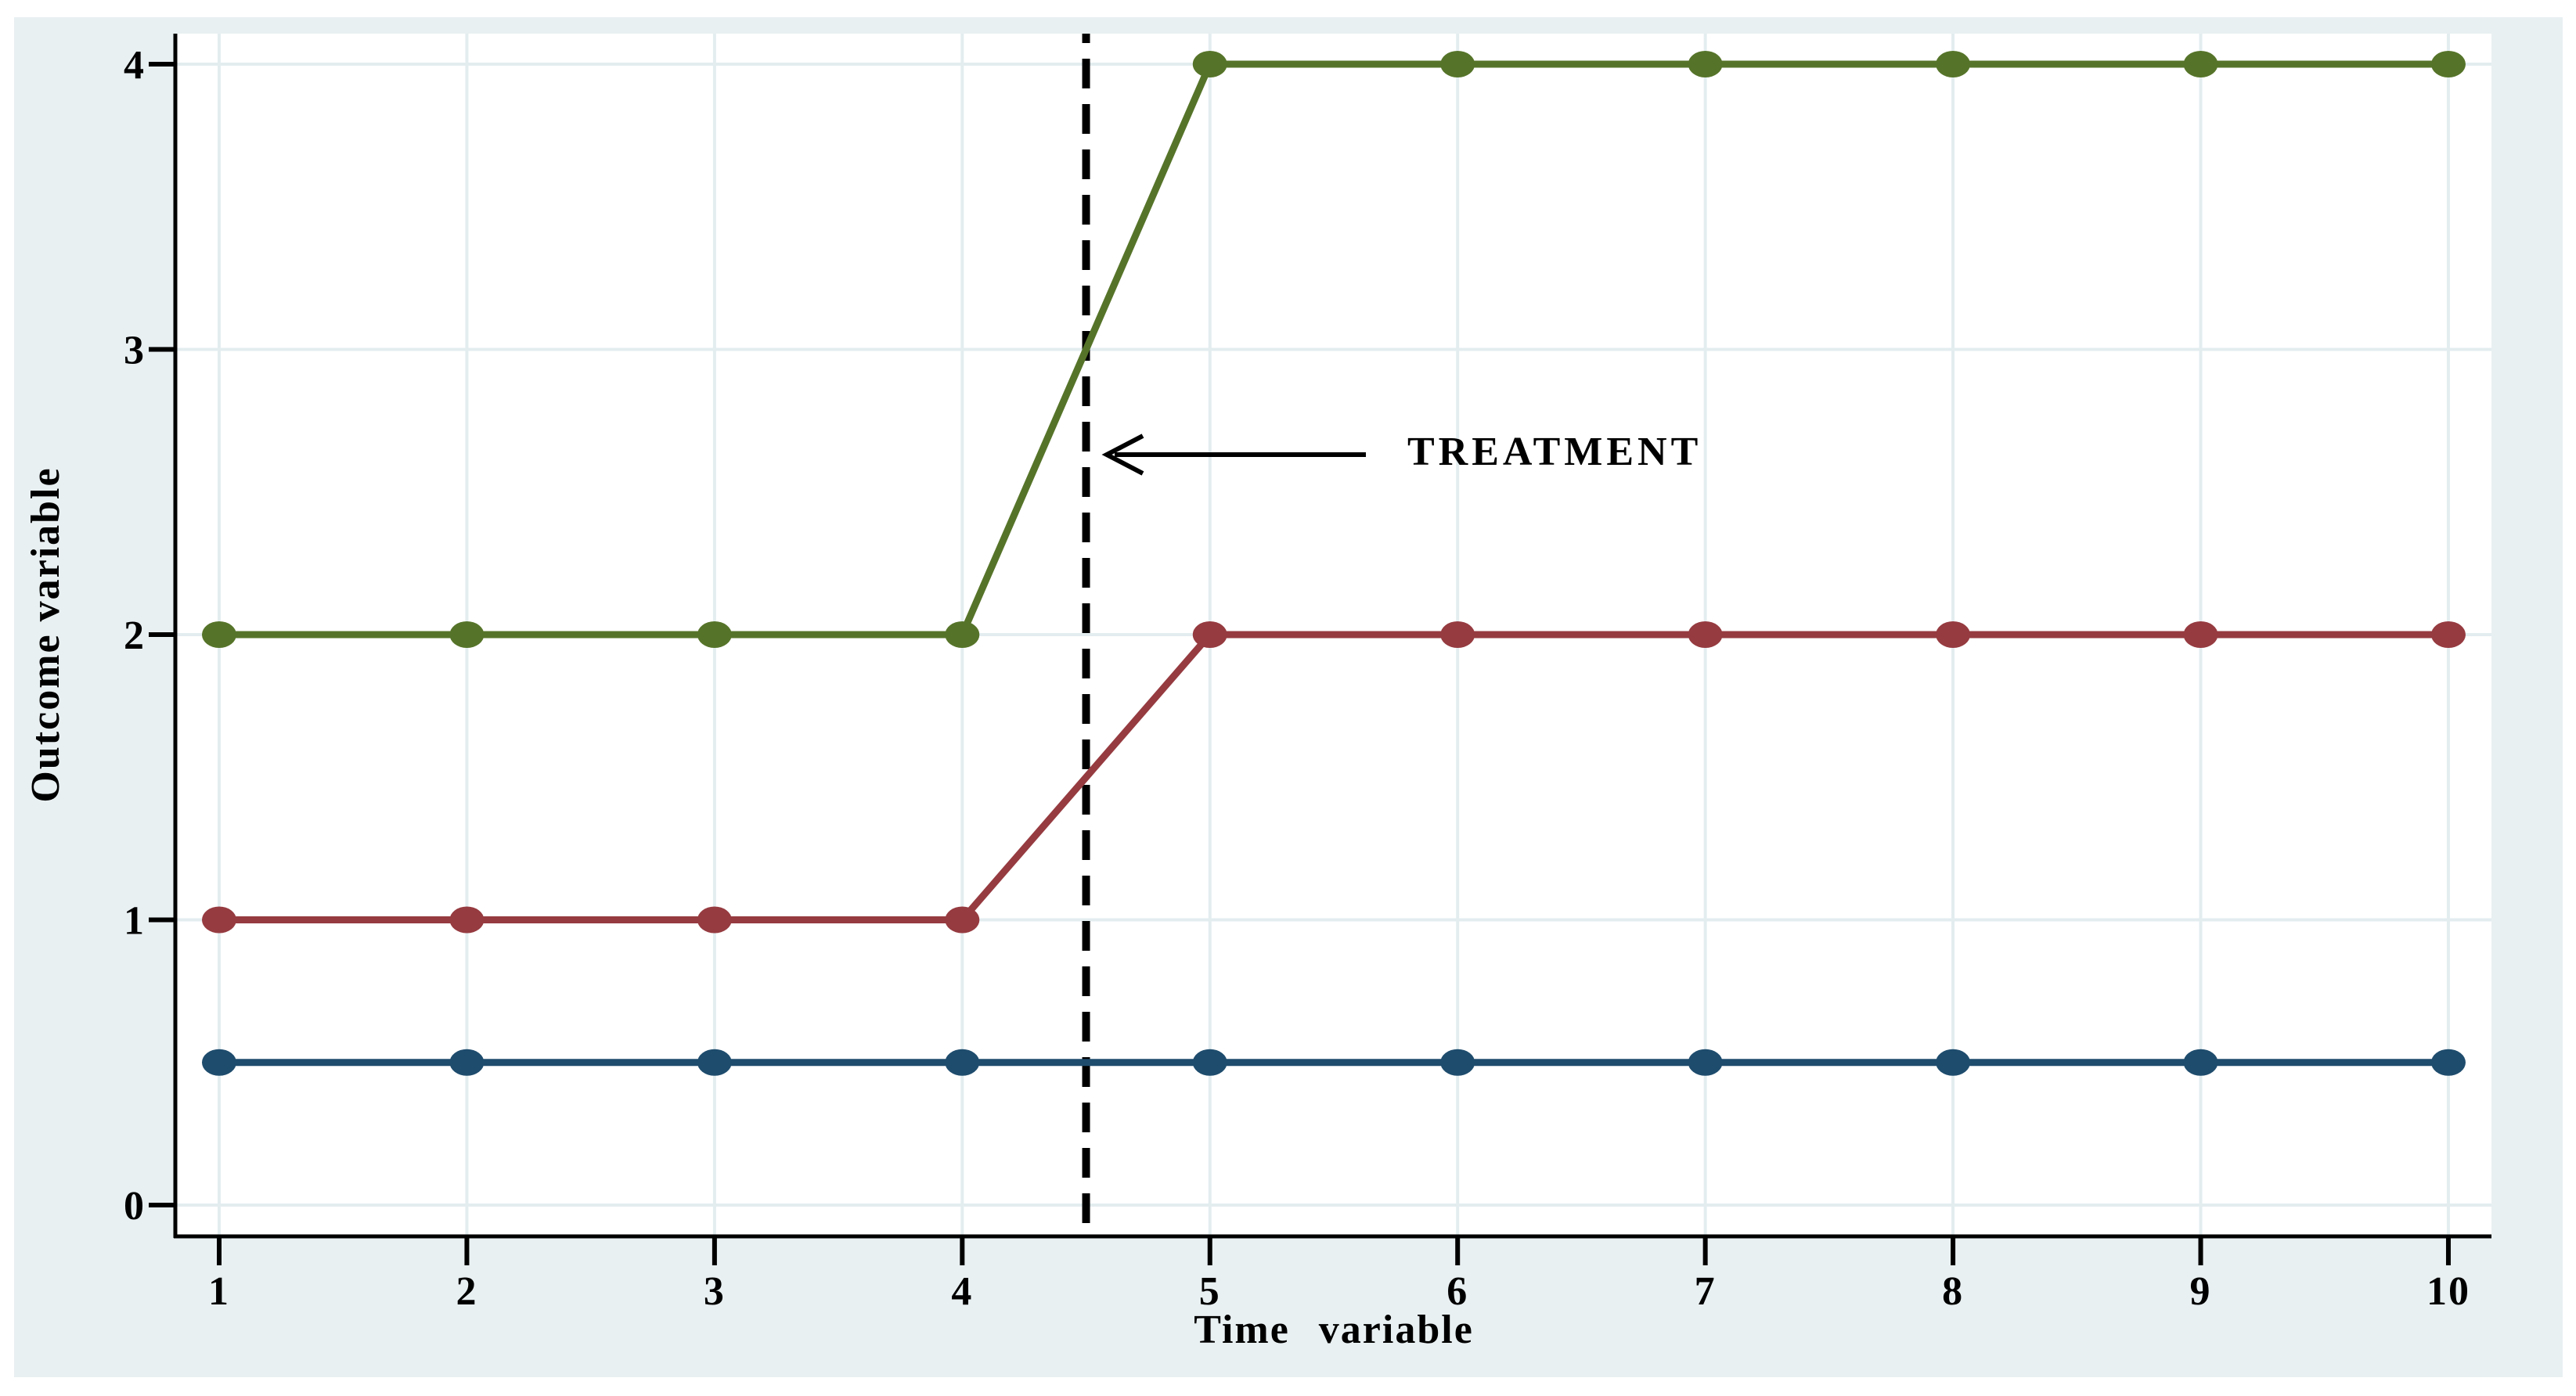 The image size is (2576, 1396). What do you see at coordinates (715, 1292) in the screenshot?
I see `x-tick-label: 3` at bounding box center [715, 1292].